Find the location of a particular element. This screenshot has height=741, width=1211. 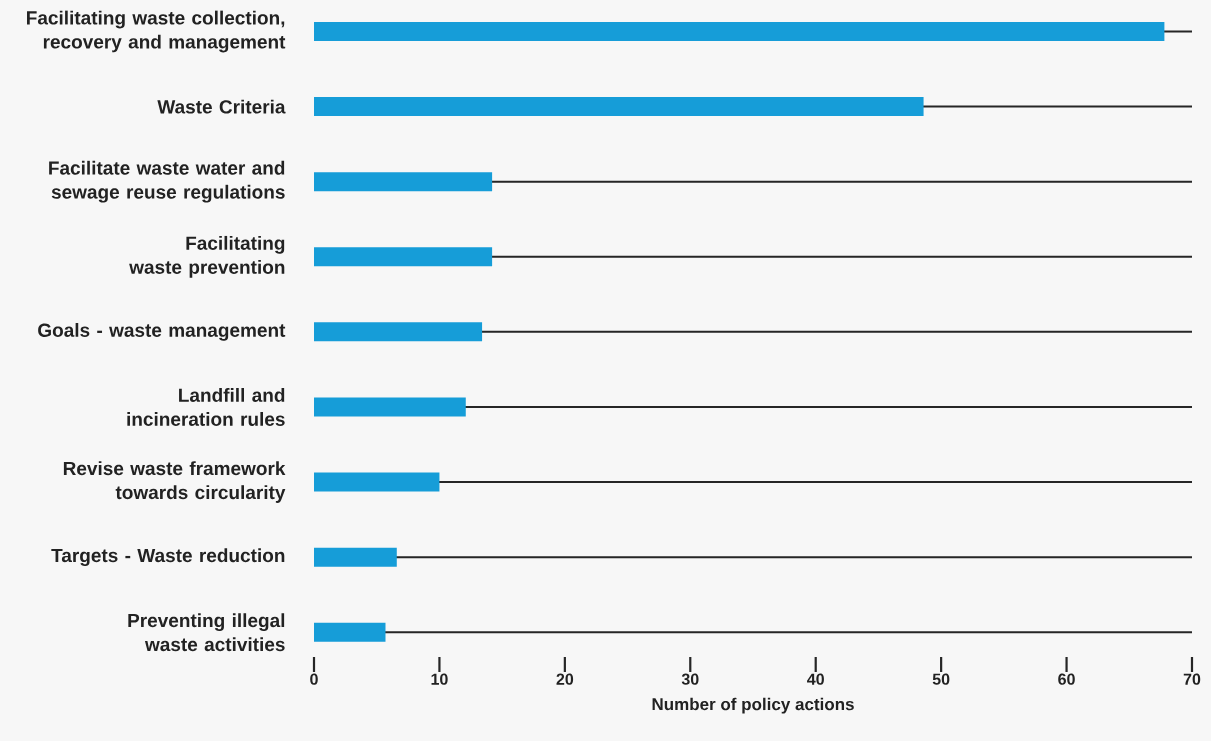

y-tick-label: Facilitate waste water and sewage reuse regulations is located at coordinates (167, 181).